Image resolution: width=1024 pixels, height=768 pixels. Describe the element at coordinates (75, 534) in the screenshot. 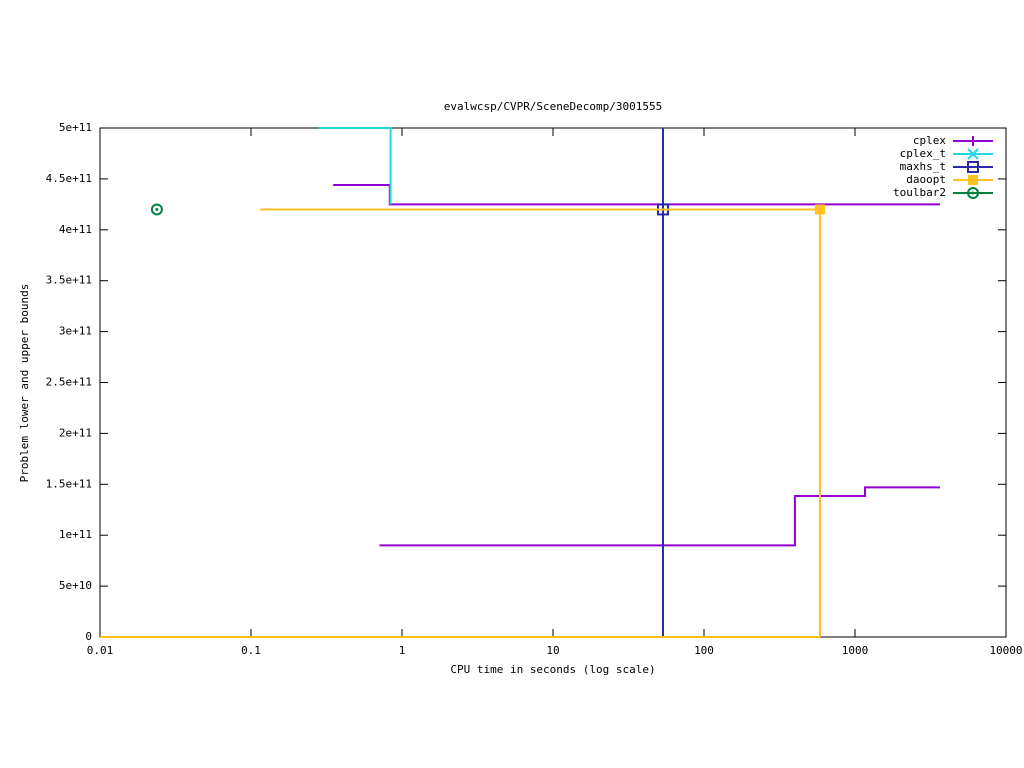

I see `y-tick-label: 1e+11` at that location.